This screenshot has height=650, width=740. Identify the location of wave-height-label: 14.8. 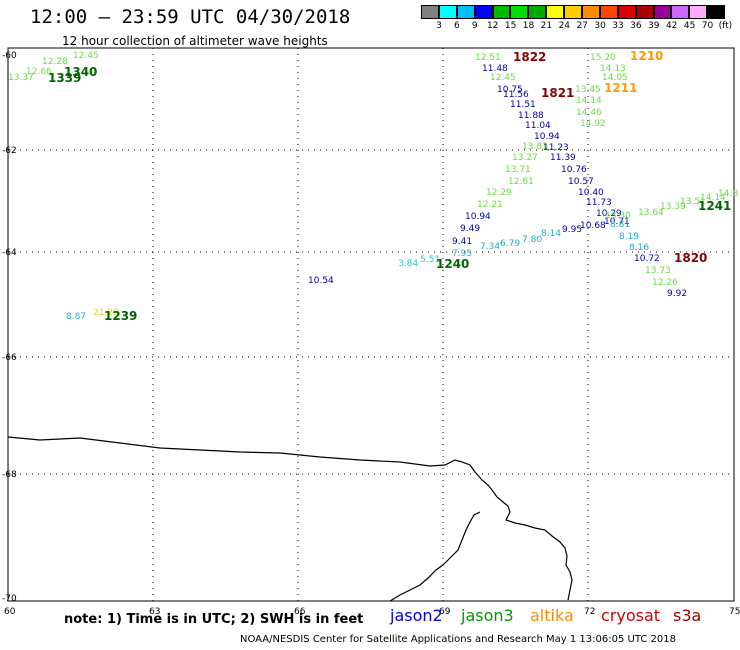
(728, 194).